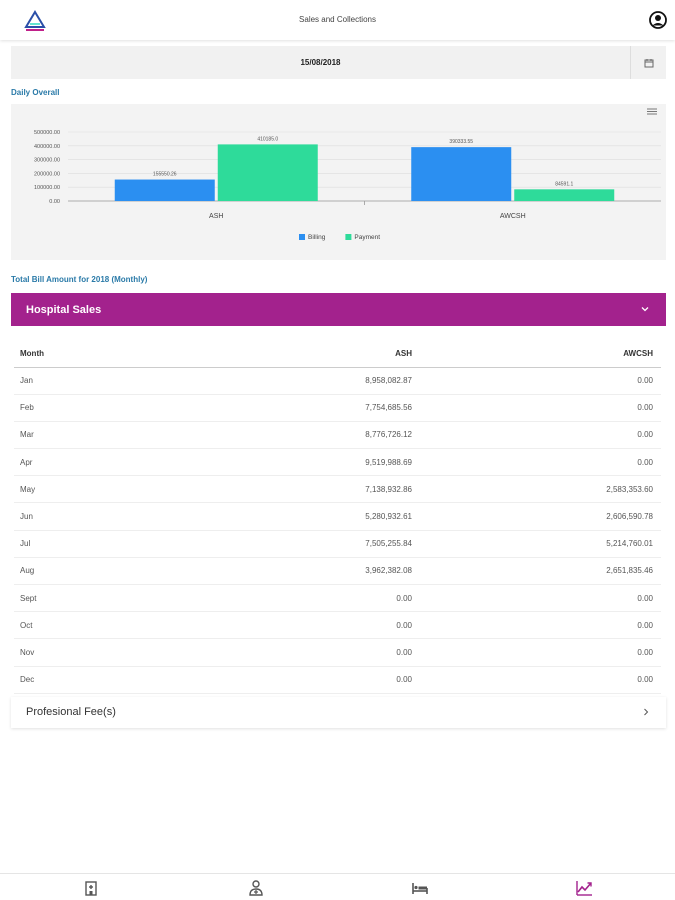 The height and width of the screenshot is (900, 675). I want to click on table-row: Dec 0.00 0.00, so click(337, 680).